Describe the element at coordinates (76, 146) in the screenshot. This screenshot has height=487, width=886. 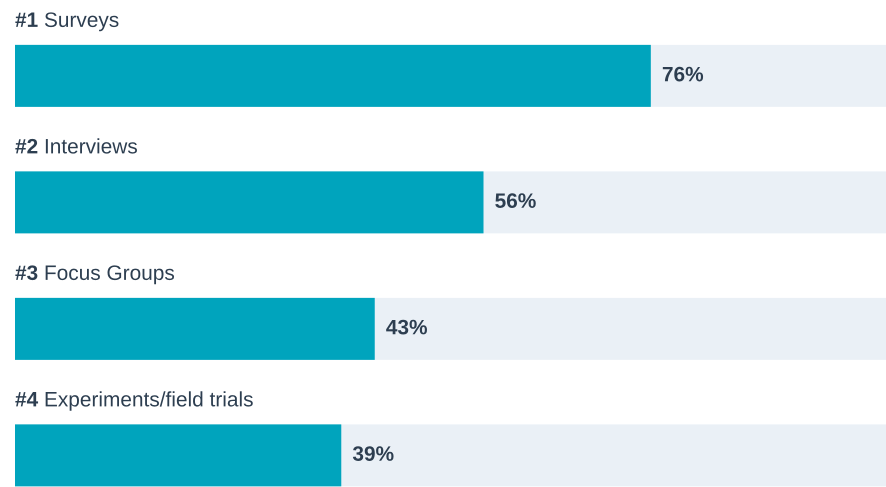
I see `y-tick-label: #2 Interviews` at that location.